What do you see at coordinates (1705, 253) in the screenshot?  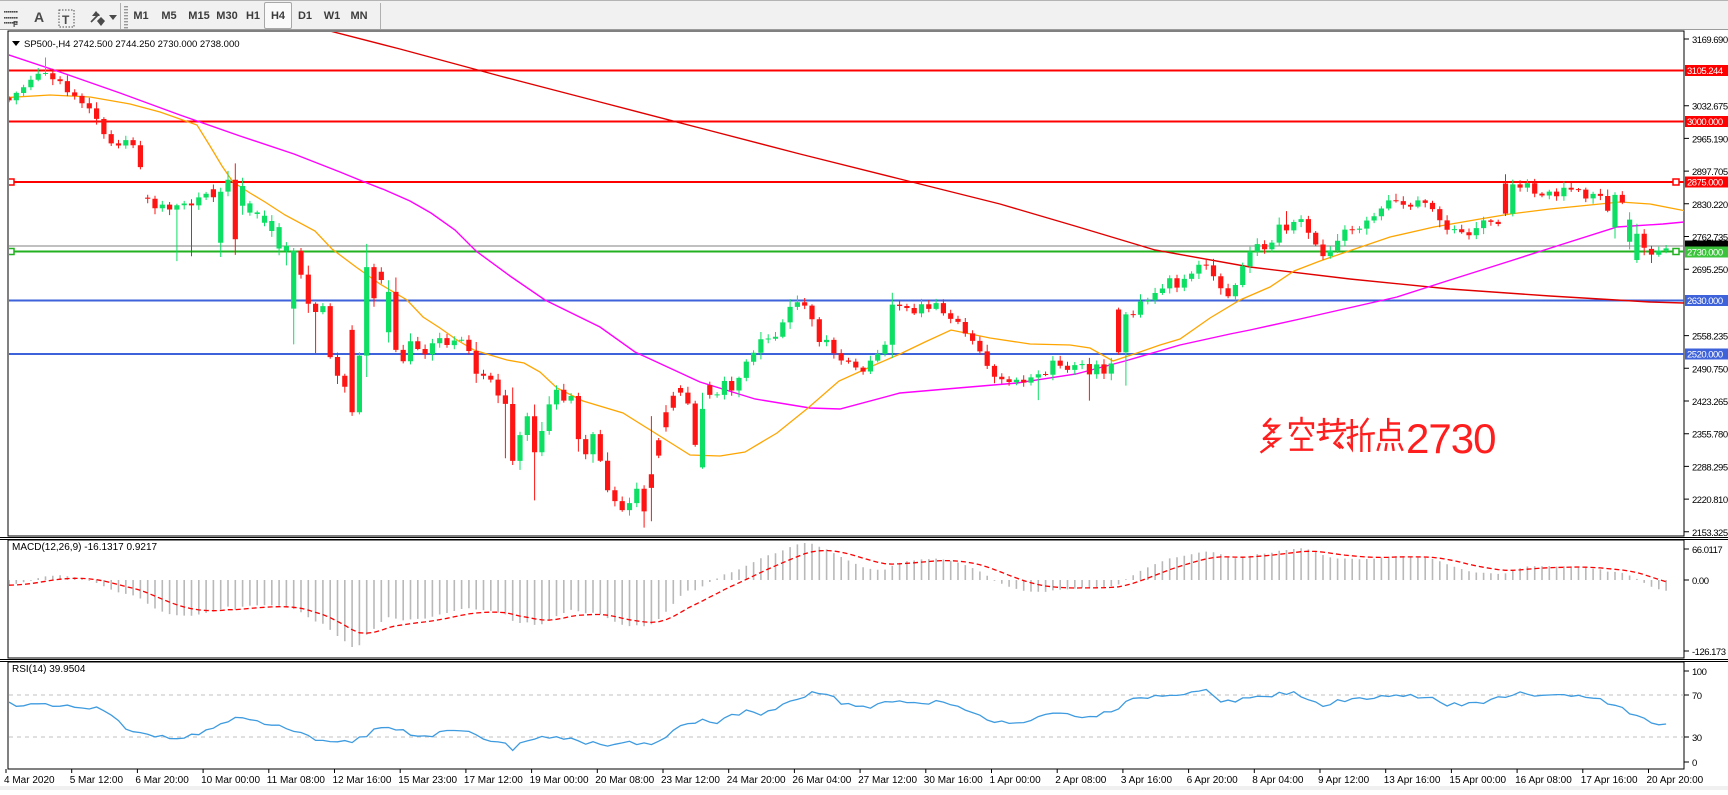 I see `svg-text: 2730.000` at bounding box center [1705, 253].